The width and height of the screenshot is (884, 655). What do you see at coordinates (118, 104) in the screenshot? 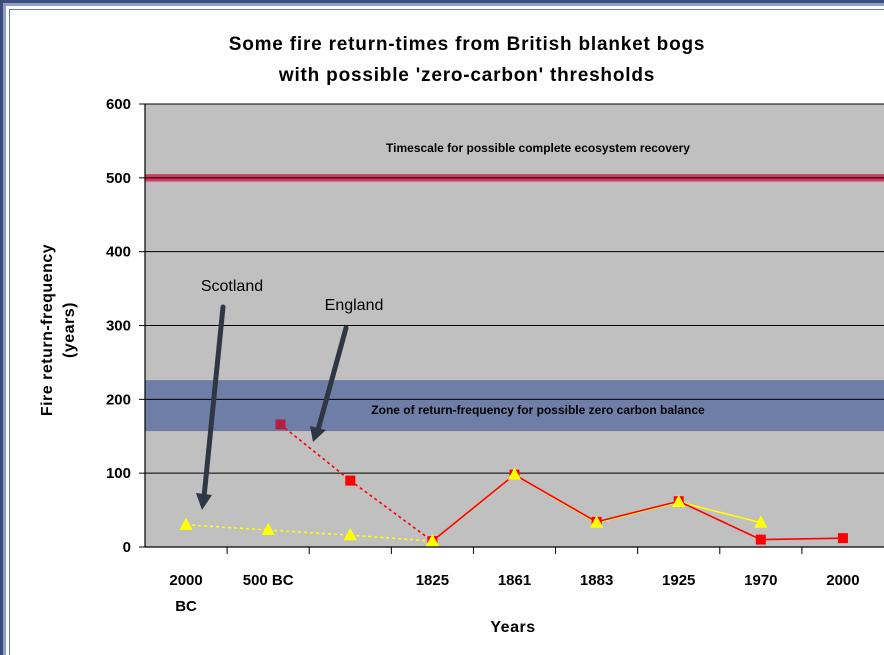
I see `y-tick-label-6: 600` at bounding box center [118, 104].